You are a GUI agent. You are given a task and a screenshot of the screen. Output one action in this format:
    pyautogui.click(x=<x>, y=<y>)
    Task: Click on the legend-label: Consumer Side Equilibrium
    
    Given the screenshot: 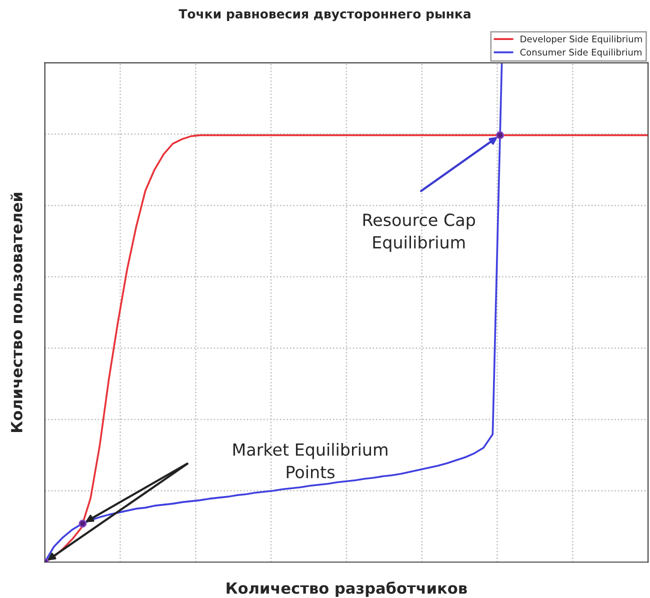 What is the action you would take?
    pyautogui.click(x=581, y=53)
    